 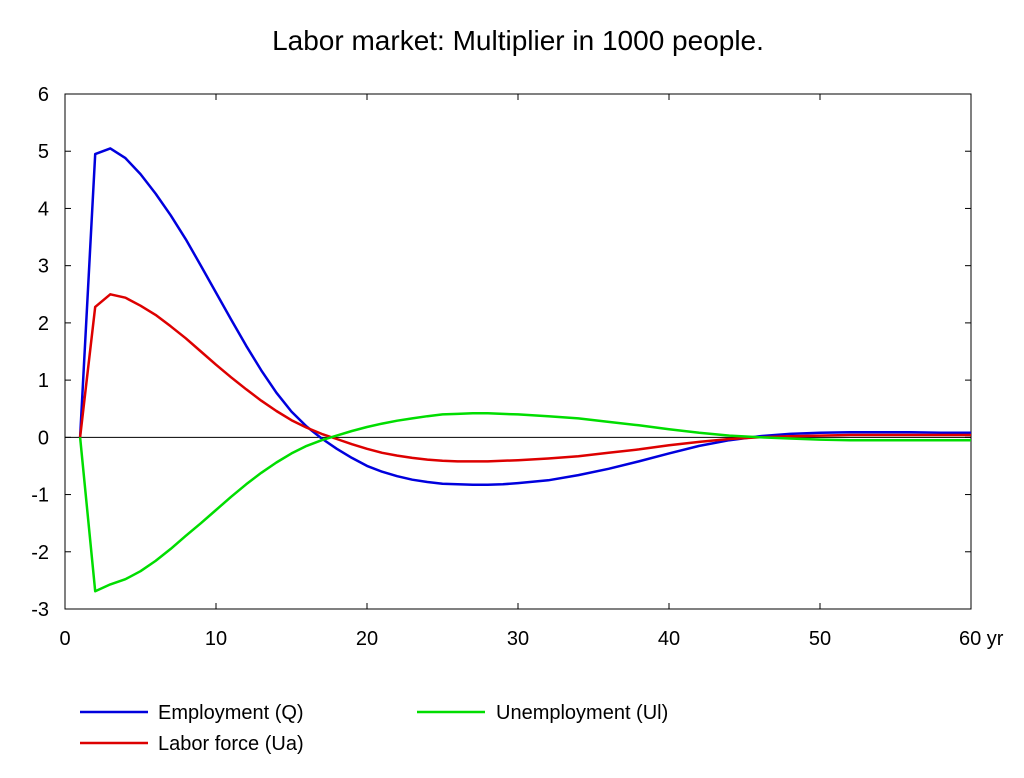 I want to click on x-tick-label: 30, so click(x=518, y=639).